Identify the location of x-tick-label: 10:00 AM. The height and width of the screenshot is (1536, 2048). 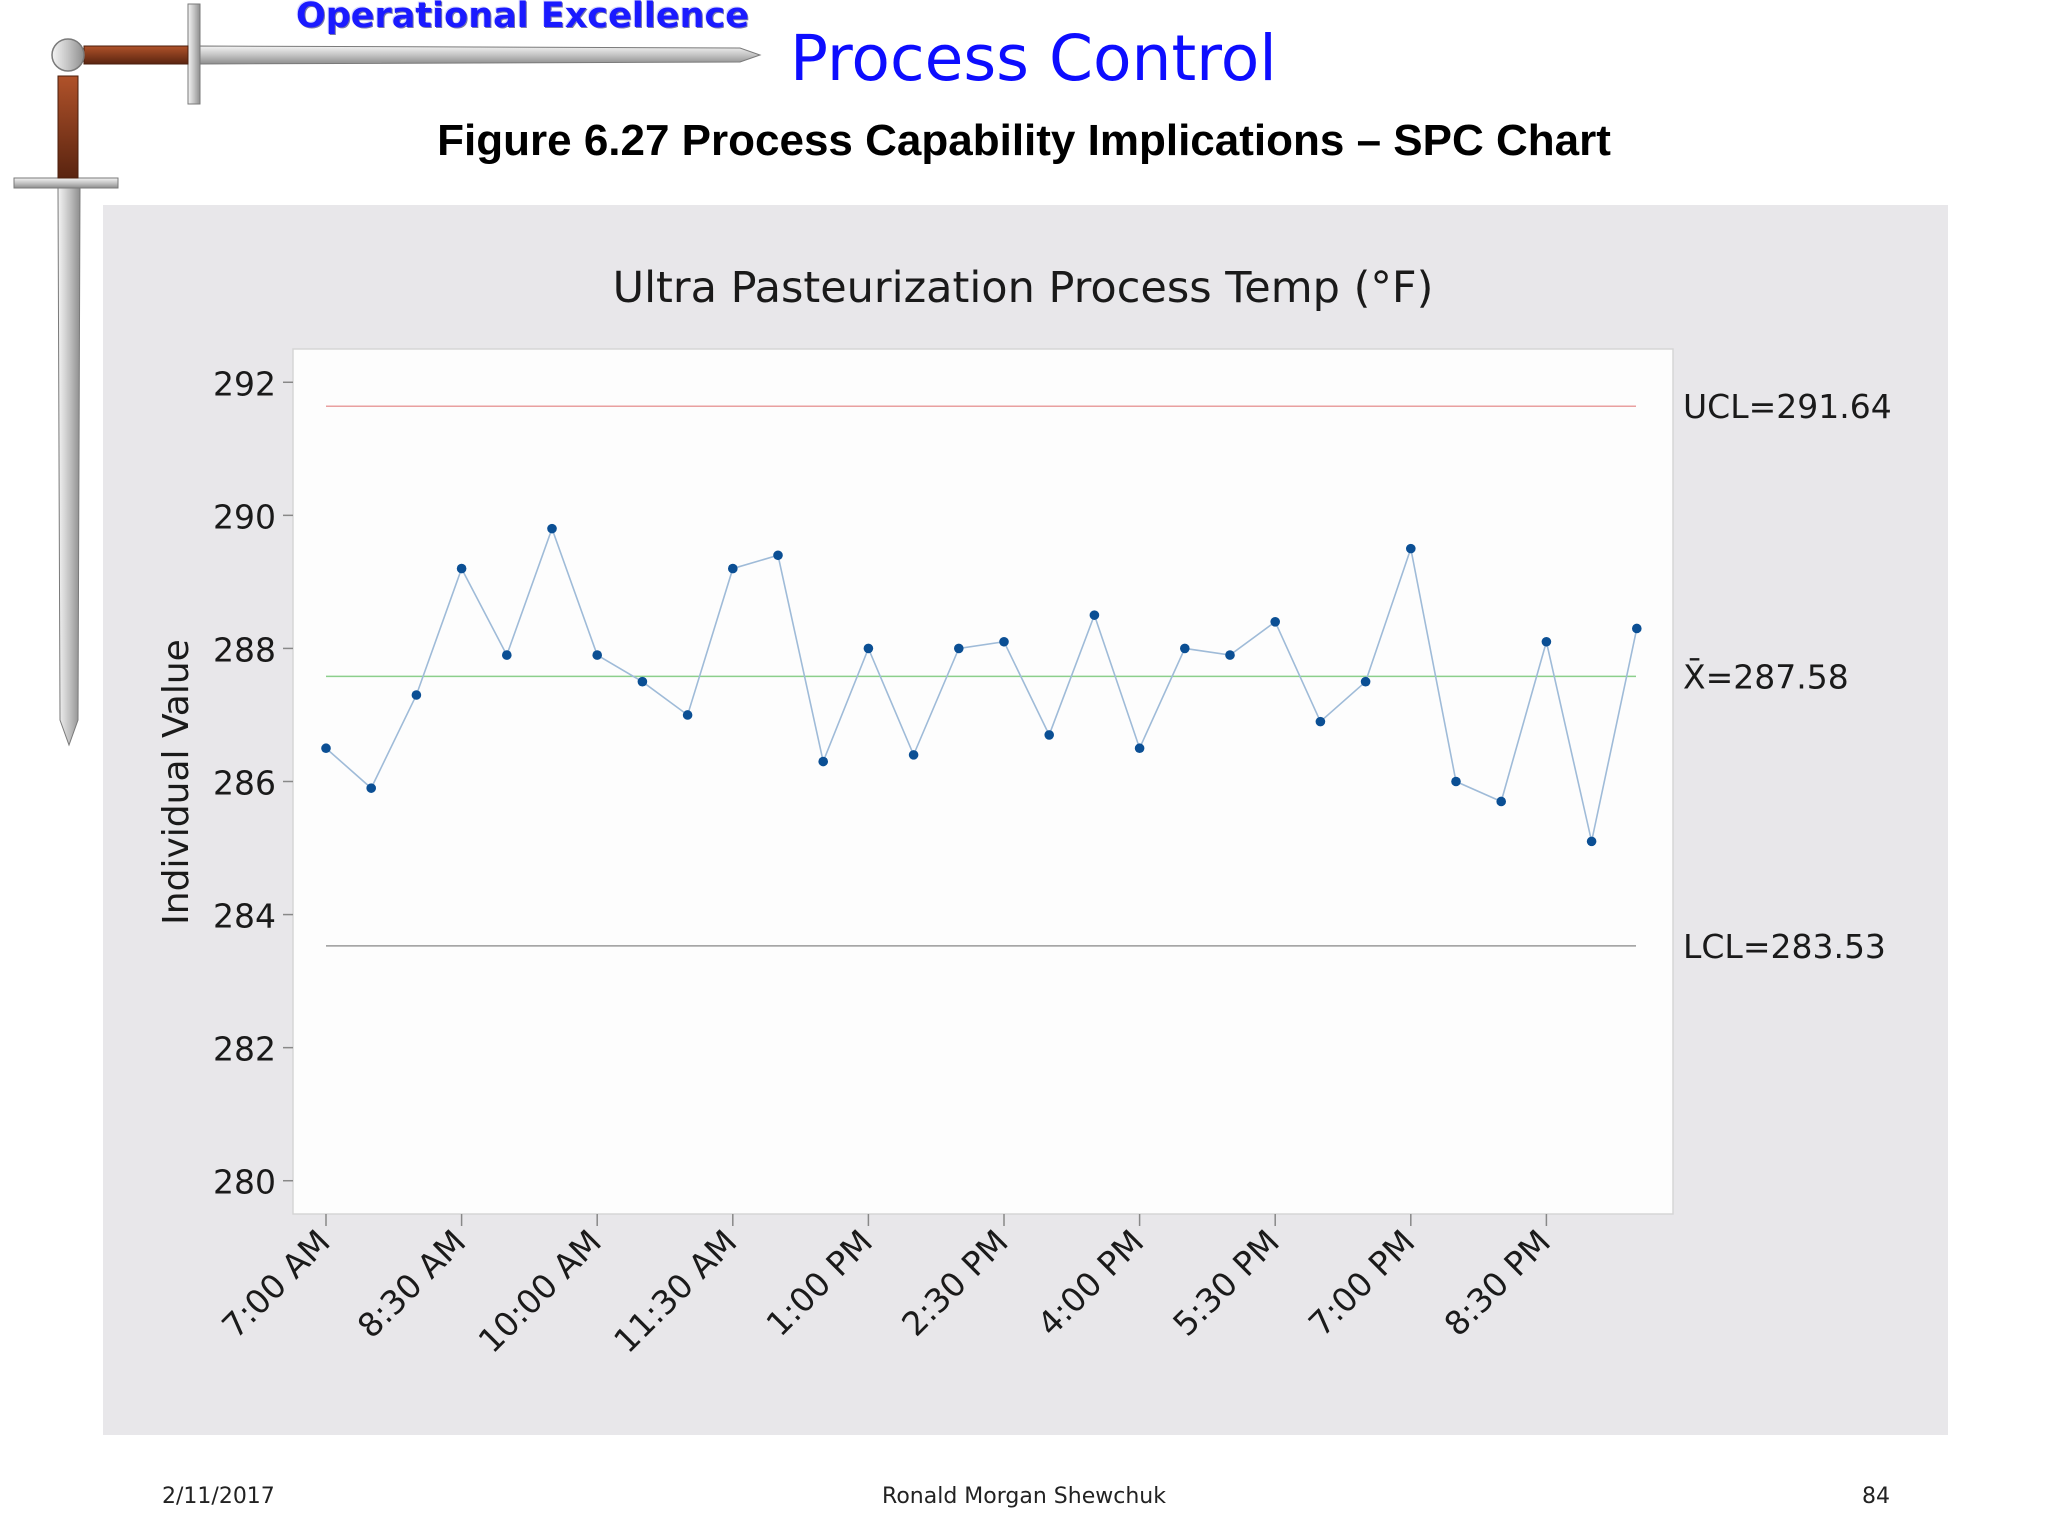
(540, 1291).